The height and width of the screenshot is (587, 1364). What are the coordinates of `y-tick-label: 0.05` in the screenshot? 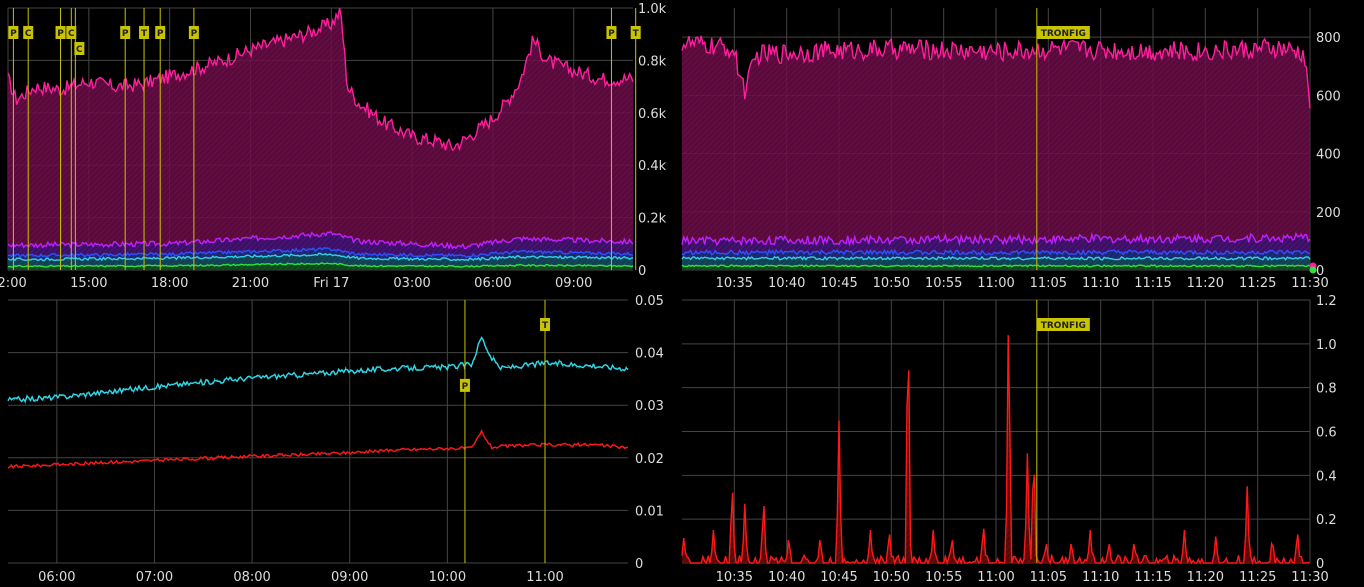 It's located at (649, 301).